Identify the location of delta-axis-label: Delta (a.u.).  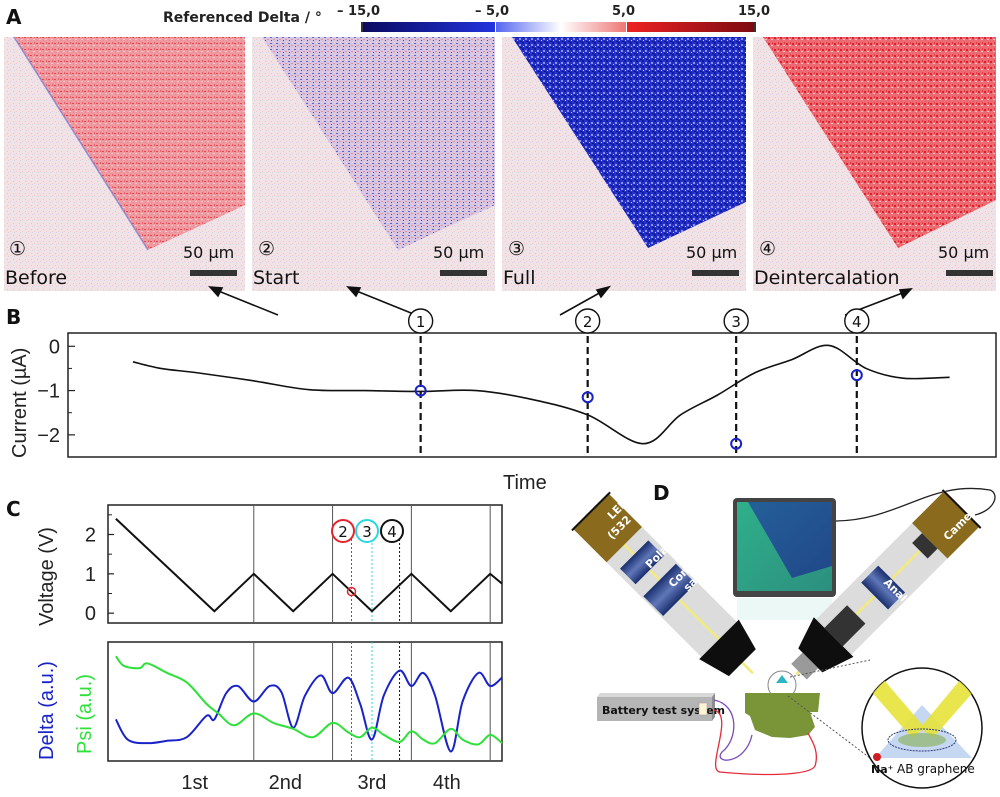
(47, 710).